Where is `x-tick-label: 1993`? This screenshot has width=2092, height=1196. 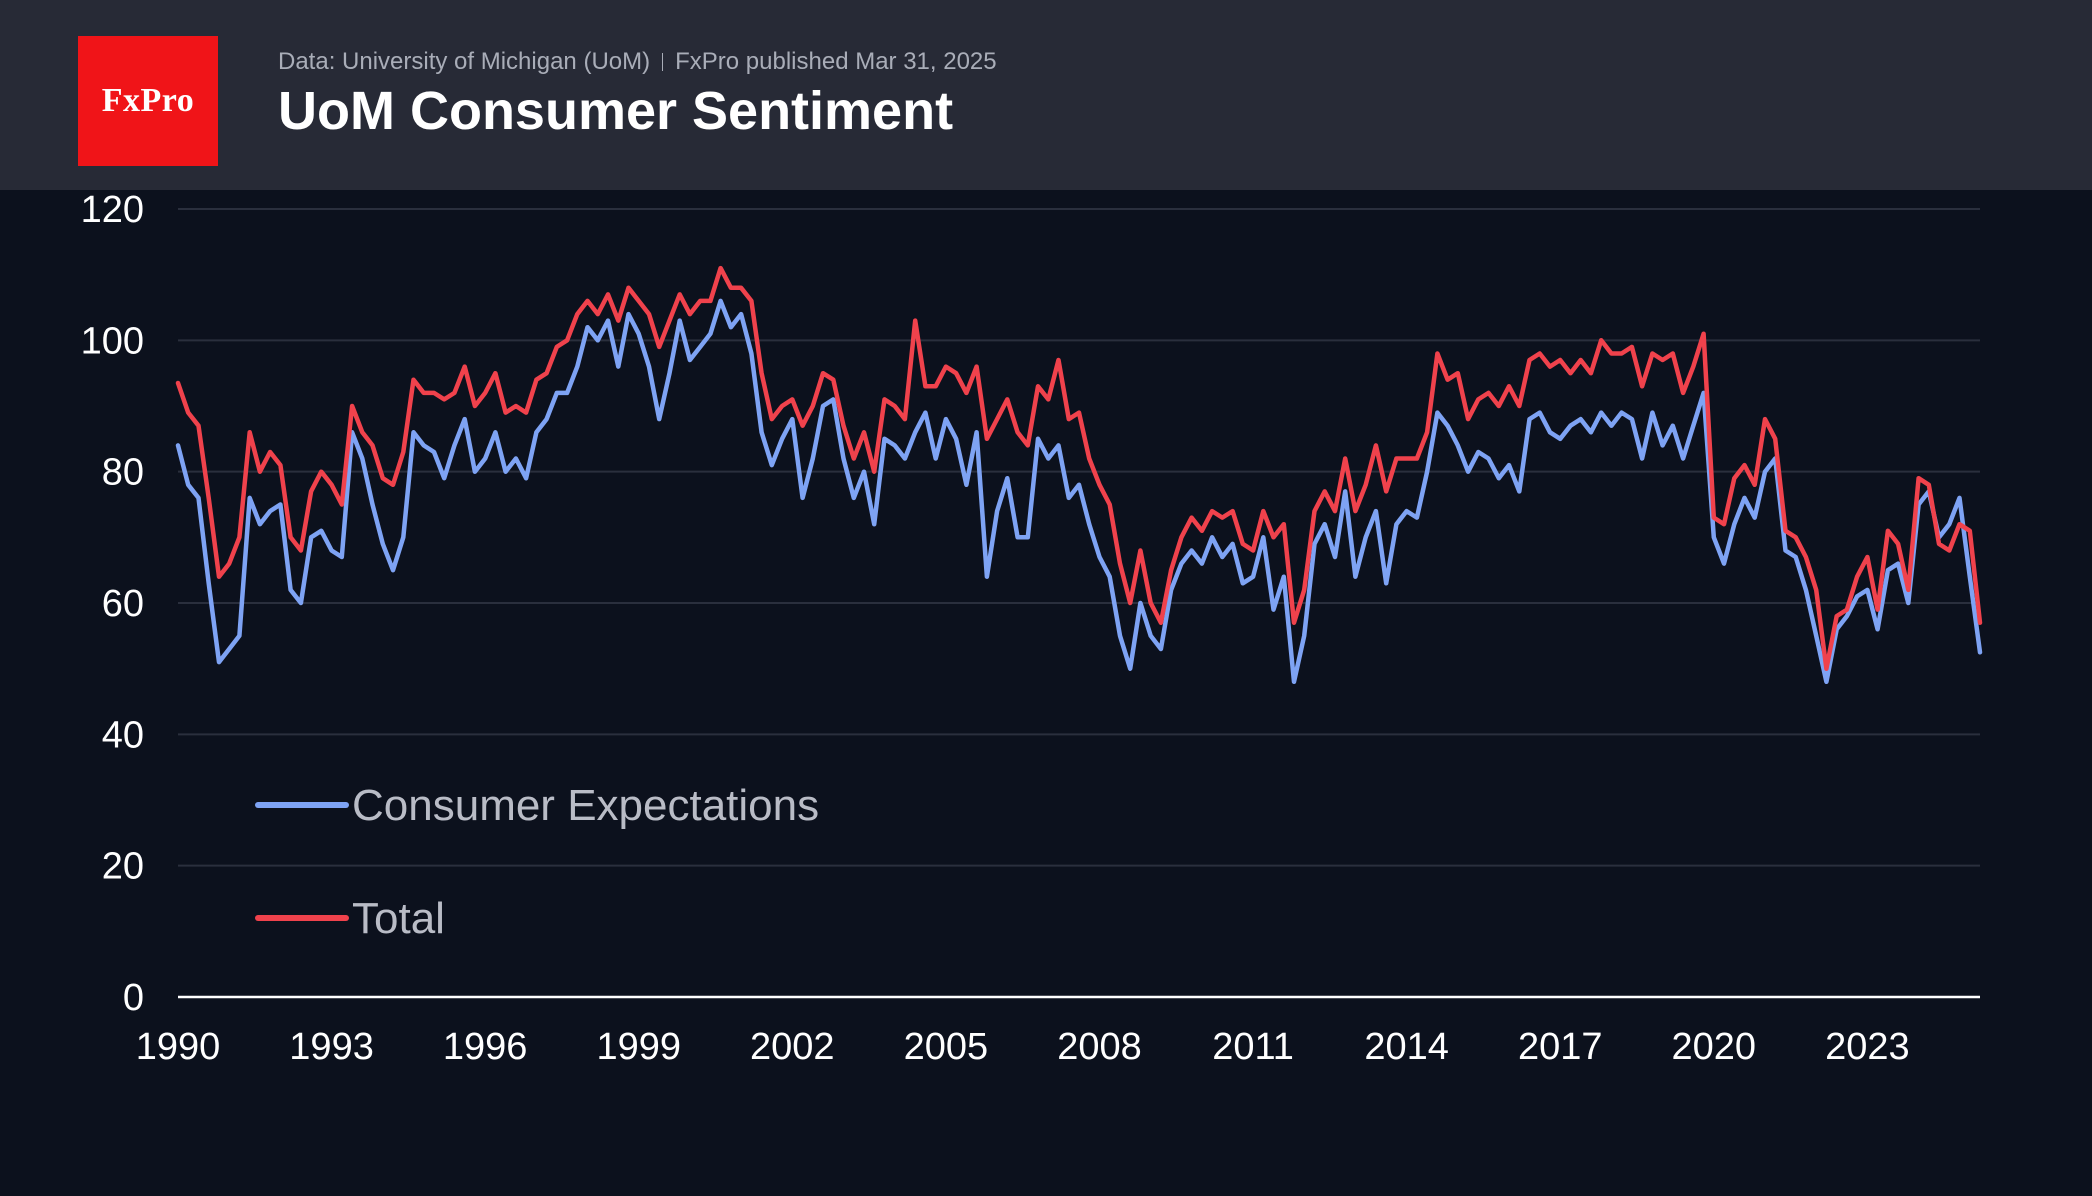 x-tick-label: 1993 is located at coordinates (331, 1047).